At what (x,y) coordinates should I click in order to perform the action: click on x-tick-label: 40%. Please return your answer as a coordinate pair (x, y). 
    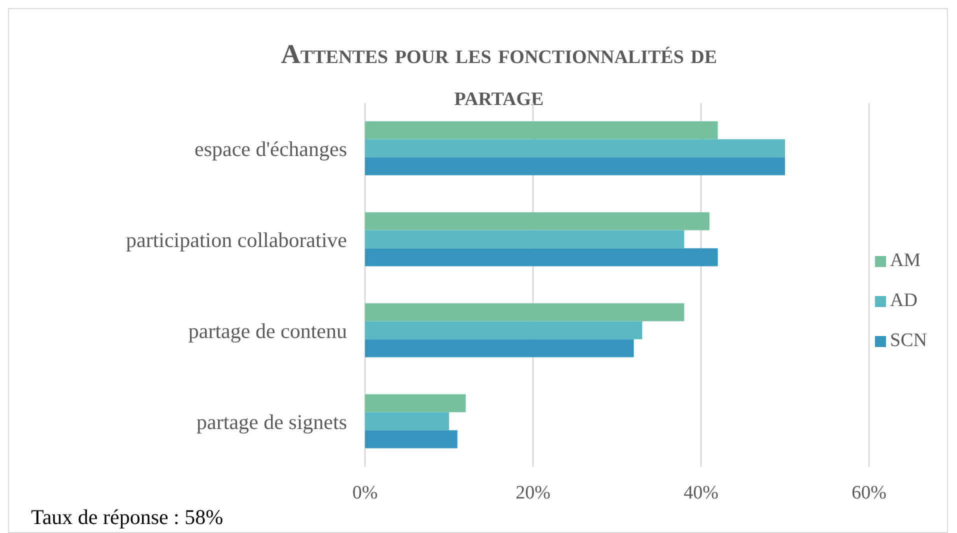
    Looking at the image, I should click on (701, 493).